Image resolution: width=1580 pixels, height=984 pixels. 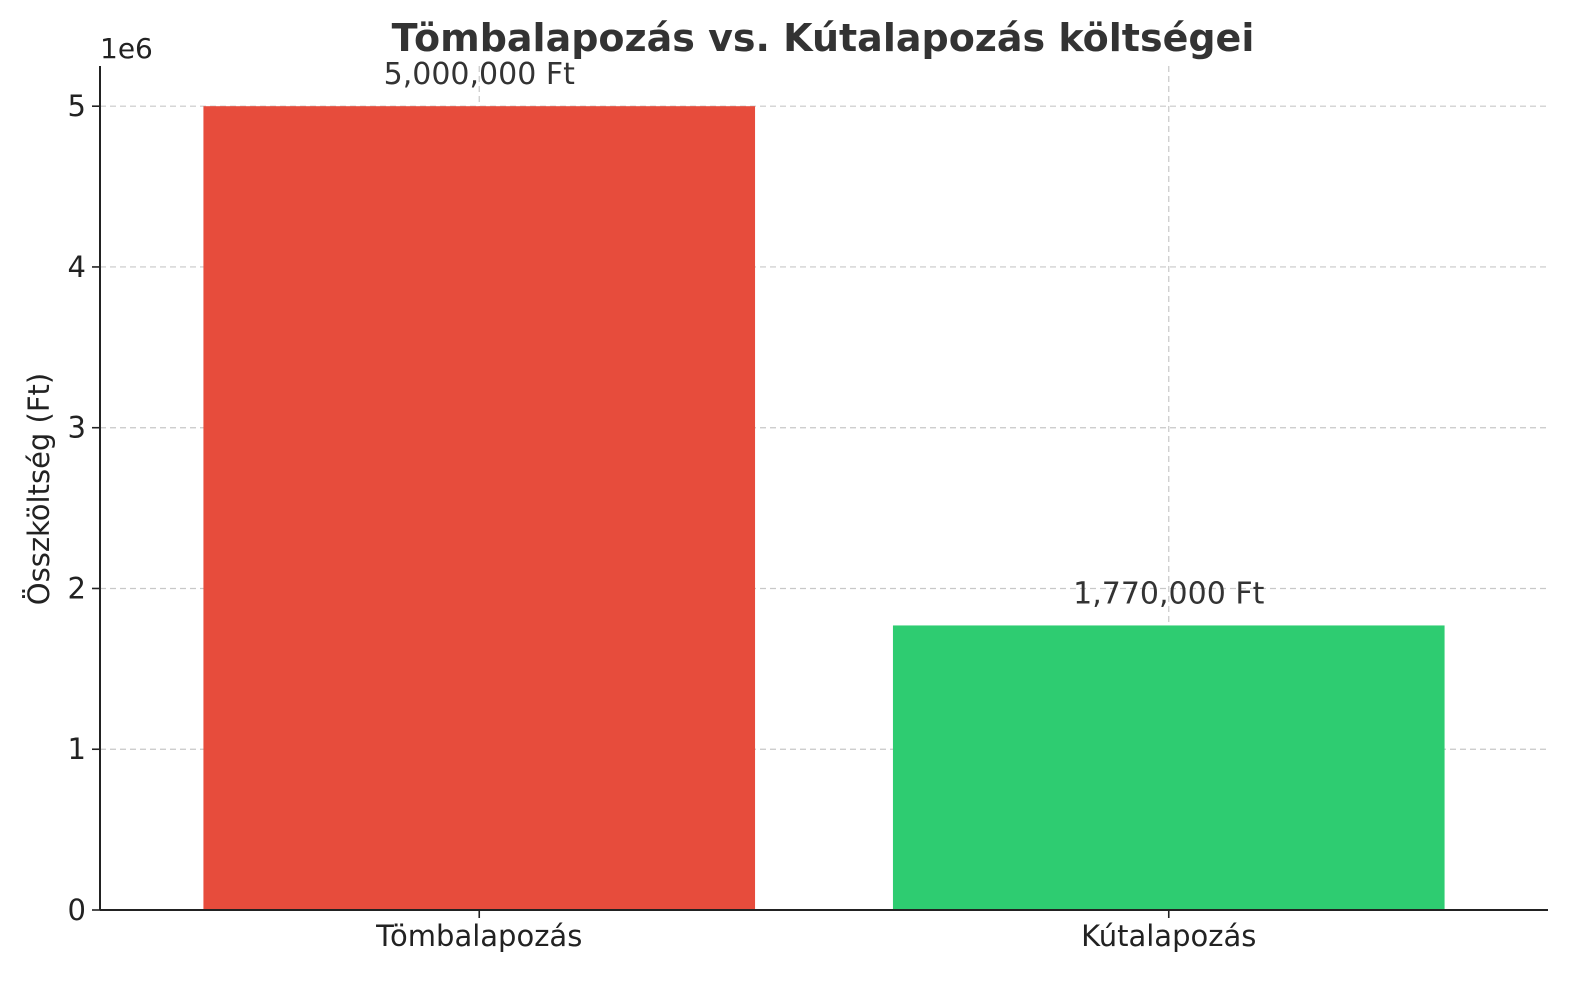 I want to click on y-tick-label: 0, so click(x=77, y=910).